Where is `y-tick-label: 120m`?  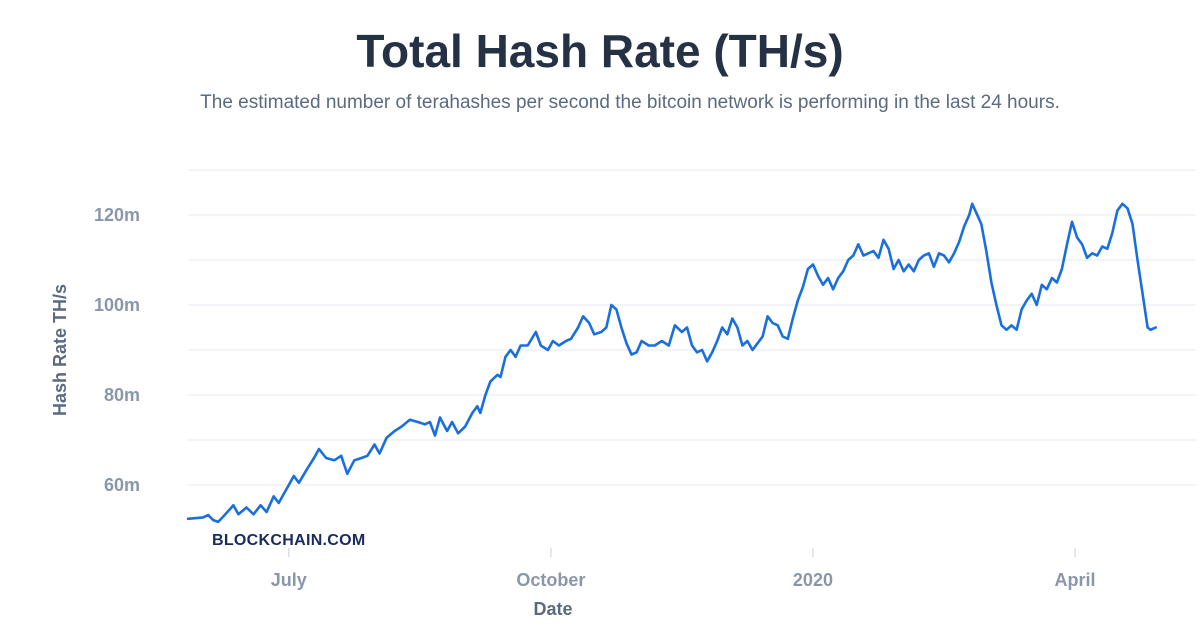 y-tick-label: 120m is located at coordinates (117, 215).